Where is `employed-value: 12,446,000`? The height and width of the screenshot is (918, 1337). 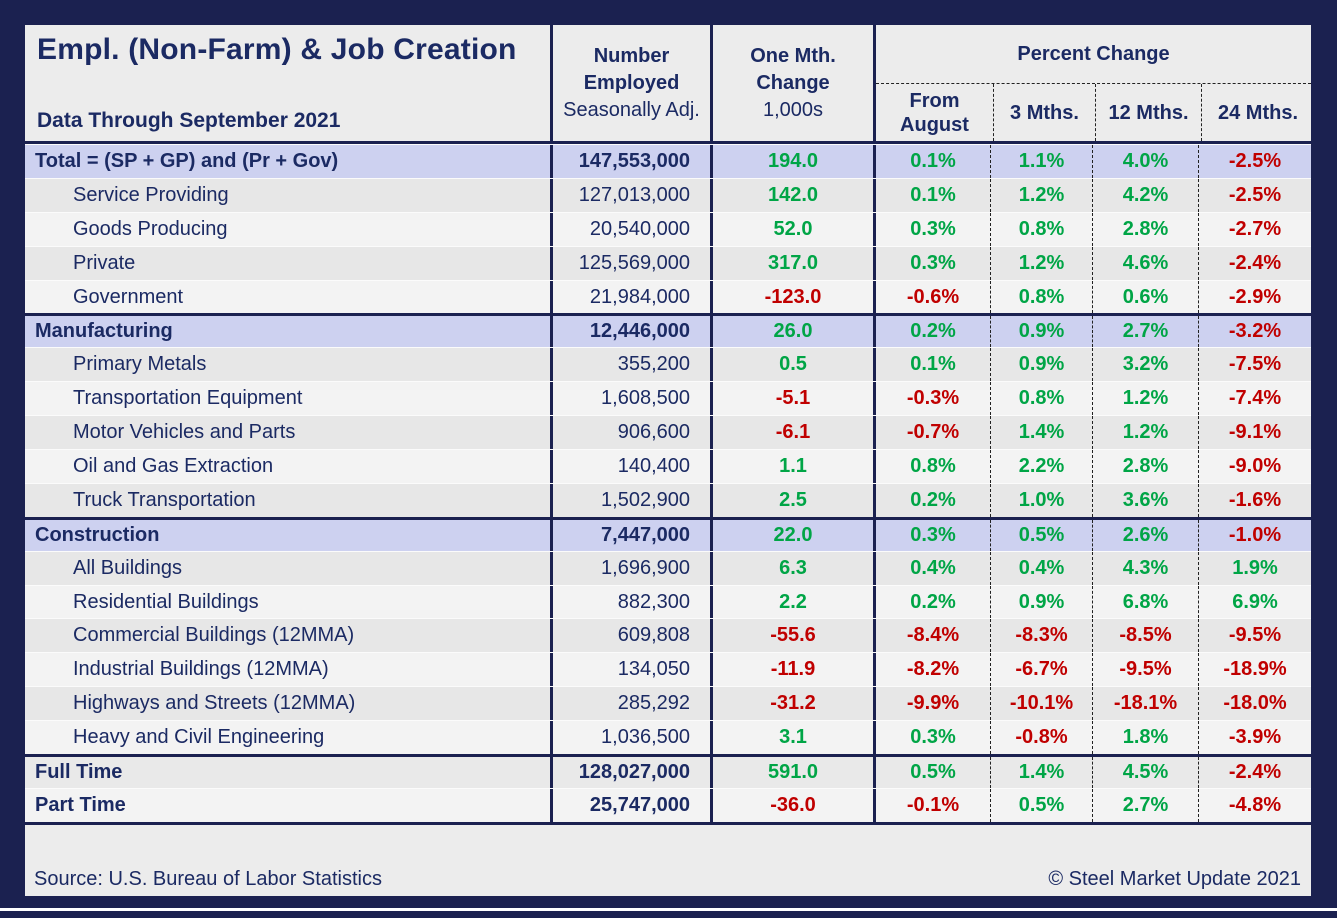 employed-value: 12,446,000 is located at coordinates (630, 332).